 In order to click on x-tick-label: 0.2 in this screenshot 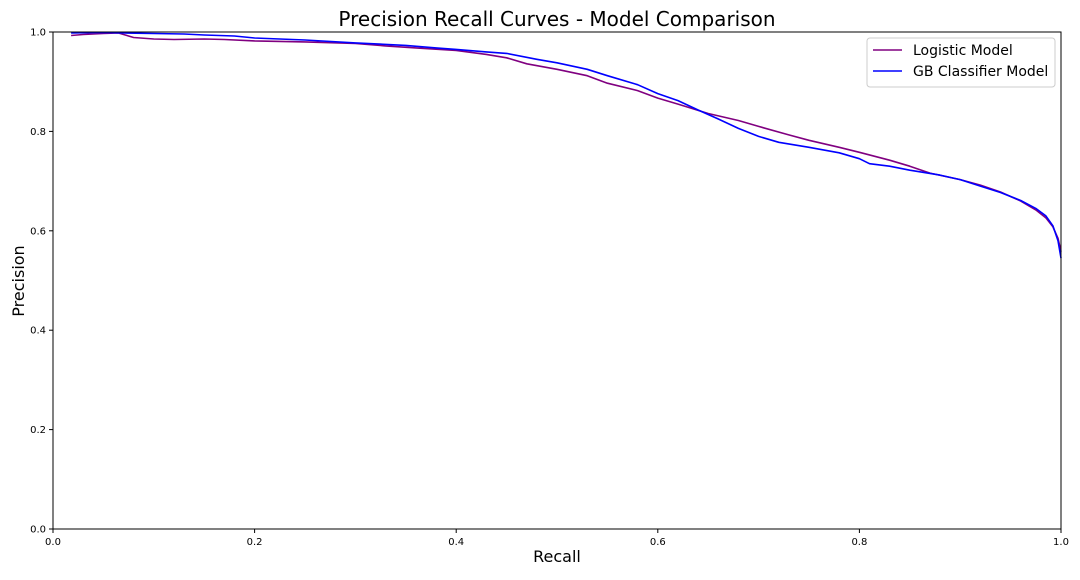, I will do `click(255, 542)`.